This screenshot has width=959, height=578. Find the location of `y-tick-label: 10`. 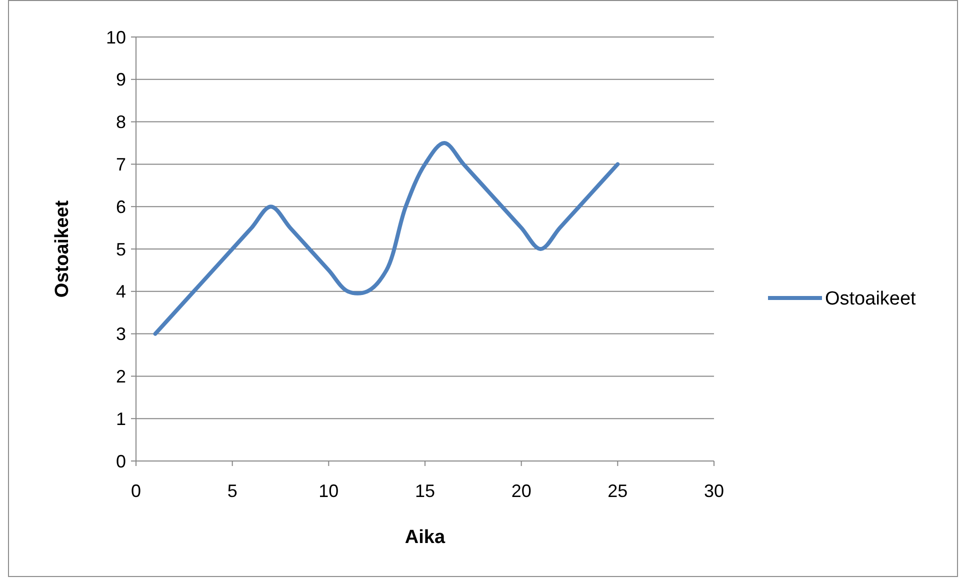

y-tick-label: 10 is located at coordinates (116, 37).